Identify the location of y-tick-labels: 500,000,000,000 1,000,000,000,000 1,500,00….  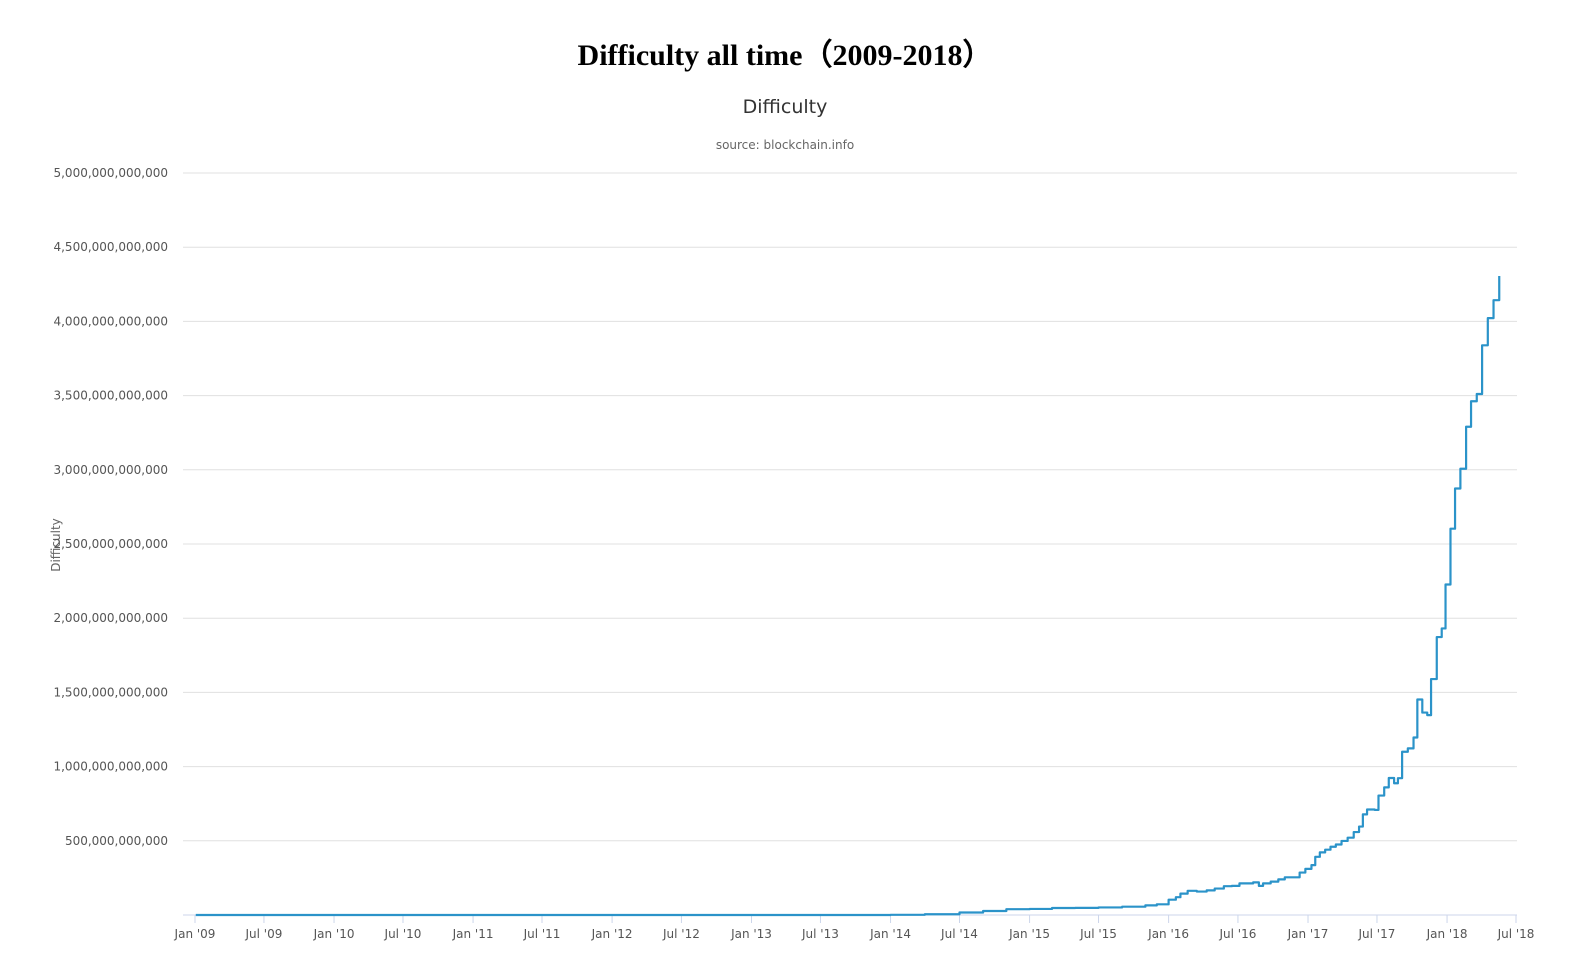
(110, 507).